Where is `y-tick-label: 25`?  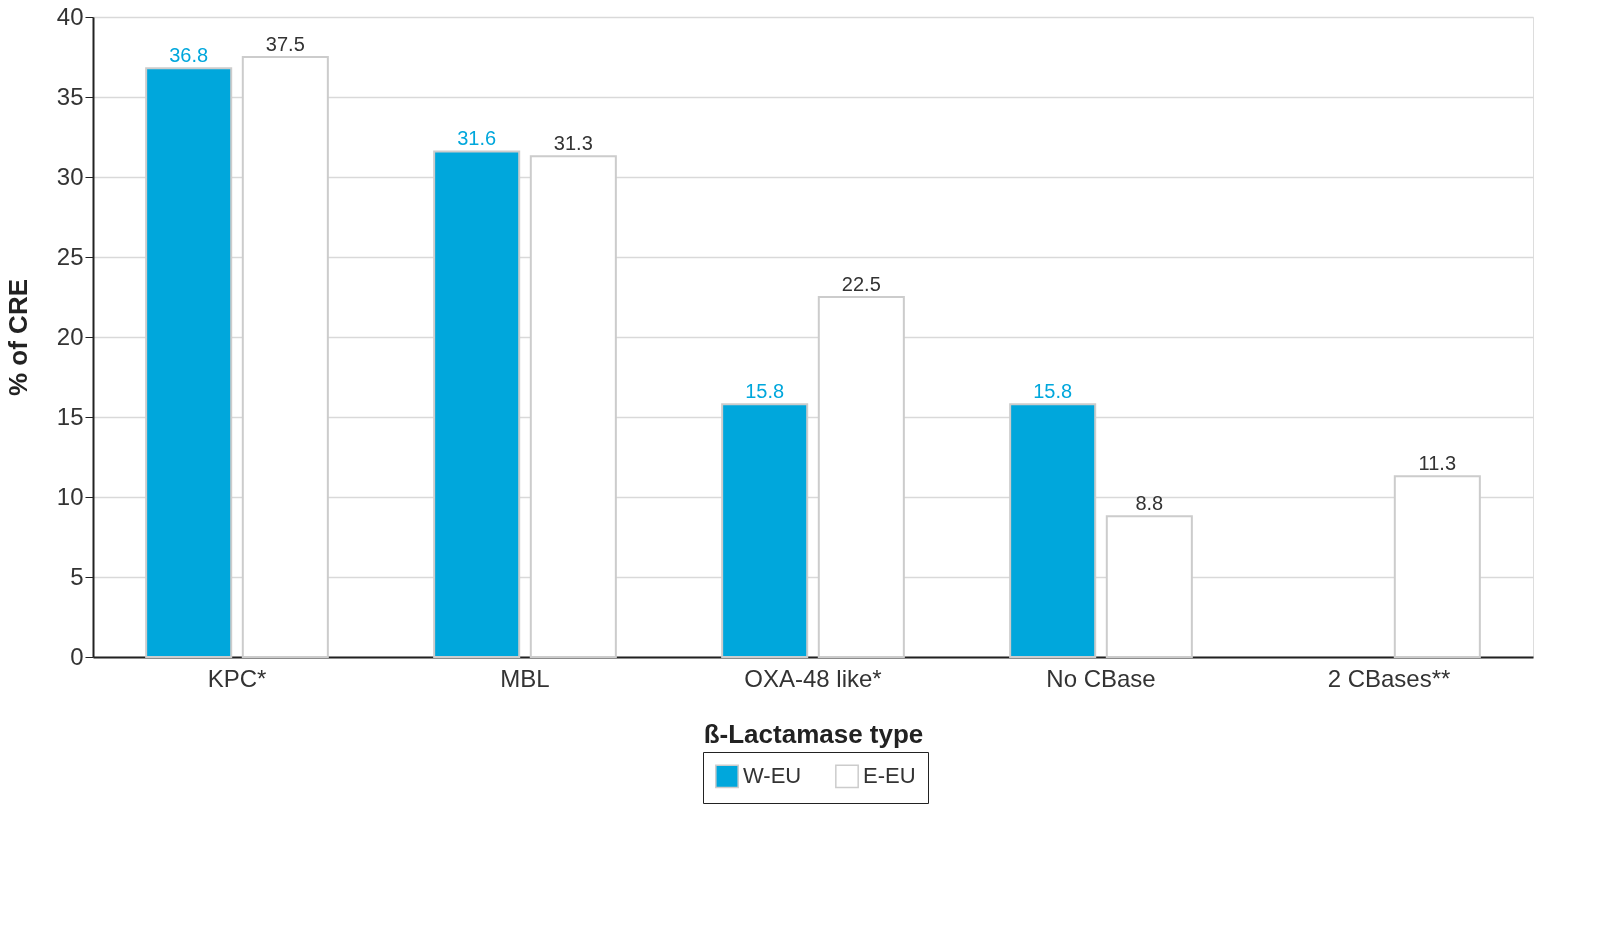 y-tick-label: 25 is located at coordinates (70, 256).